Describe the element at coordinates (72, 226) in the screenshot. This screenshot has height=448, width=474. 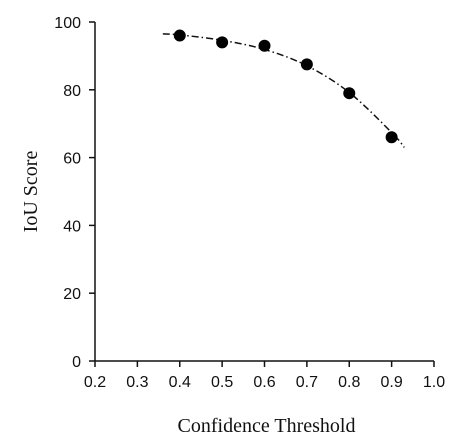
I see `y-tick-label: 40` at that location.